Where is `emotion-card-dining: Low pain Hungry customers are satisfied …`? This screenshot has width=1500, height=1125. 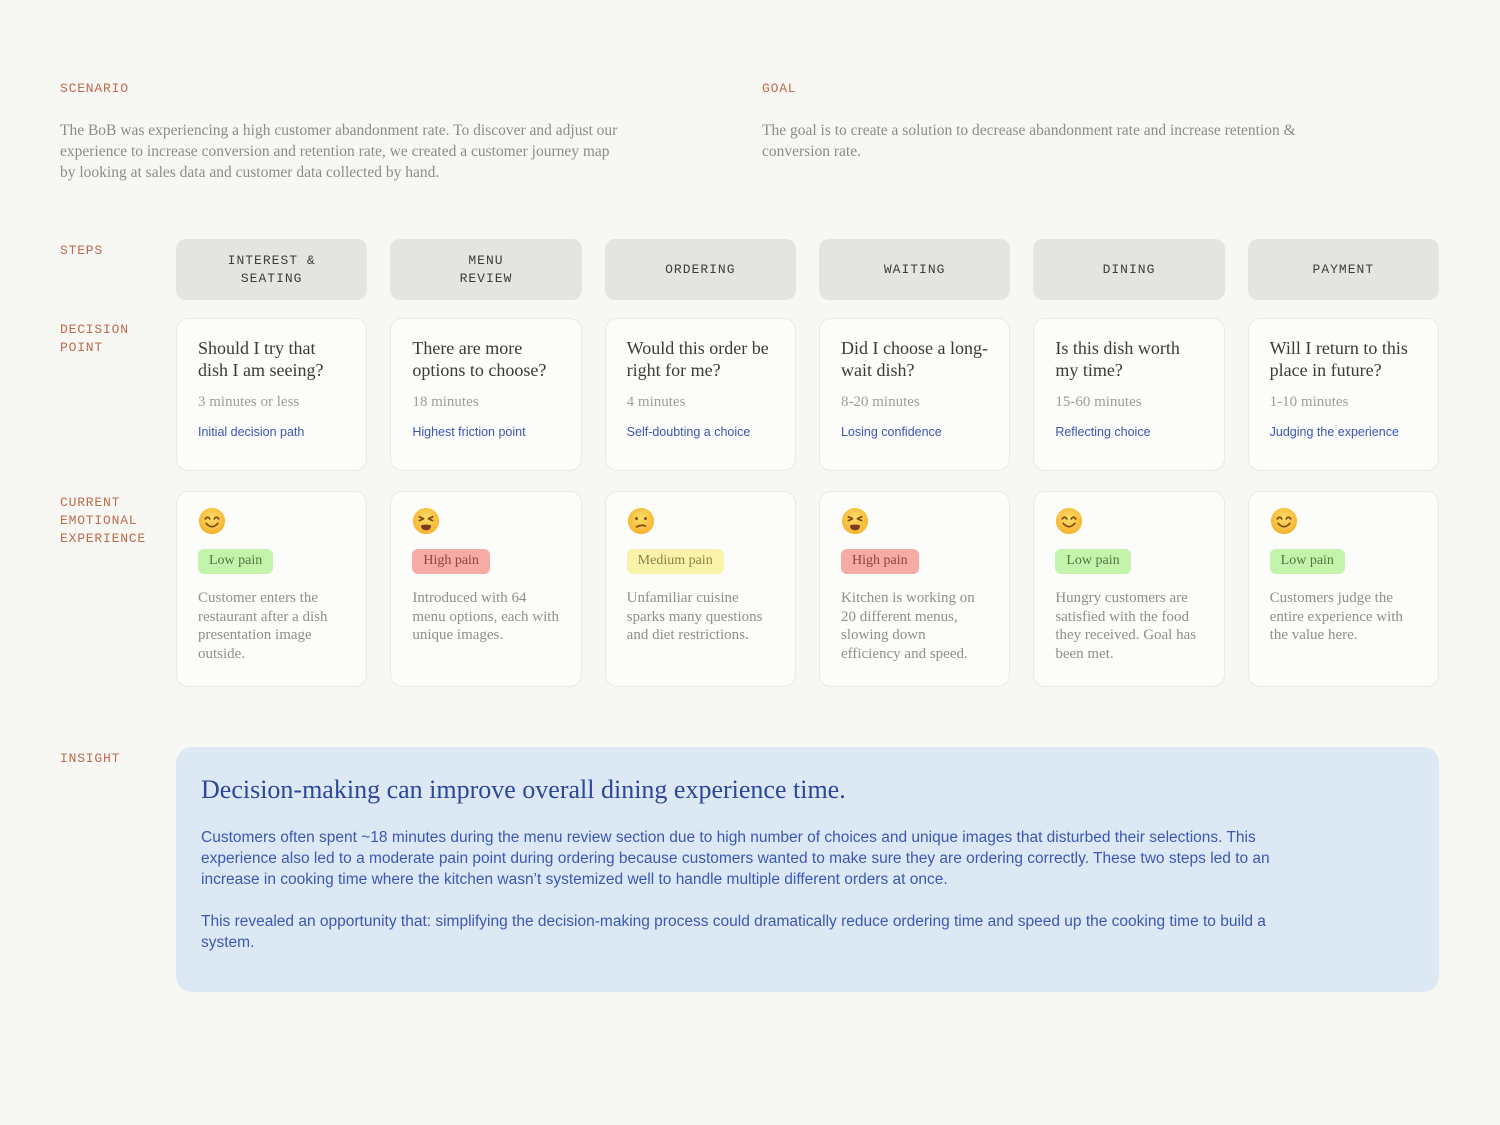 emotion-card-dining: Low pain Hungry customers are satisfied … is located at coordinates (1129, 589).